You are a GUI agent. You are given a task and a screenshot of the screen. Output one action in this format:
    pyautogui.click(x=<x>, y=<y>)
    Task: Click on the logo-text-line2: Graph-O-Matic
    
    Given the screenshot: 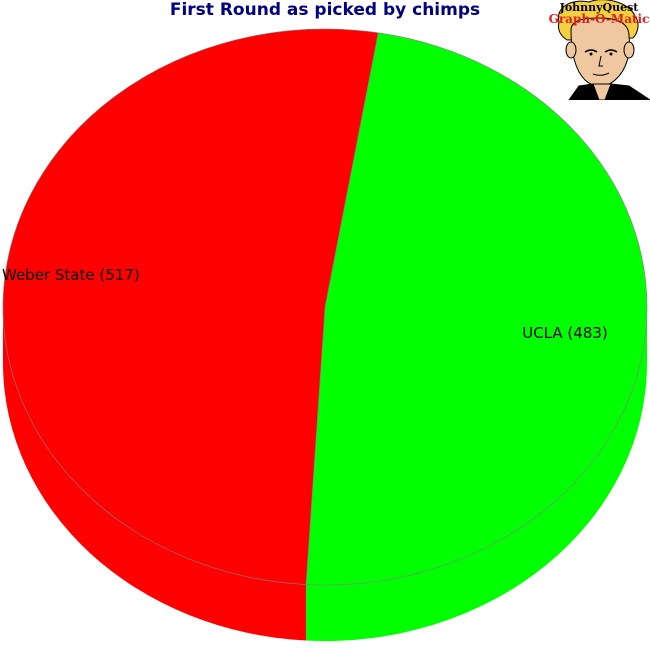 What is the action you would take?
    pyautogui.click(x=599, y=19)
    